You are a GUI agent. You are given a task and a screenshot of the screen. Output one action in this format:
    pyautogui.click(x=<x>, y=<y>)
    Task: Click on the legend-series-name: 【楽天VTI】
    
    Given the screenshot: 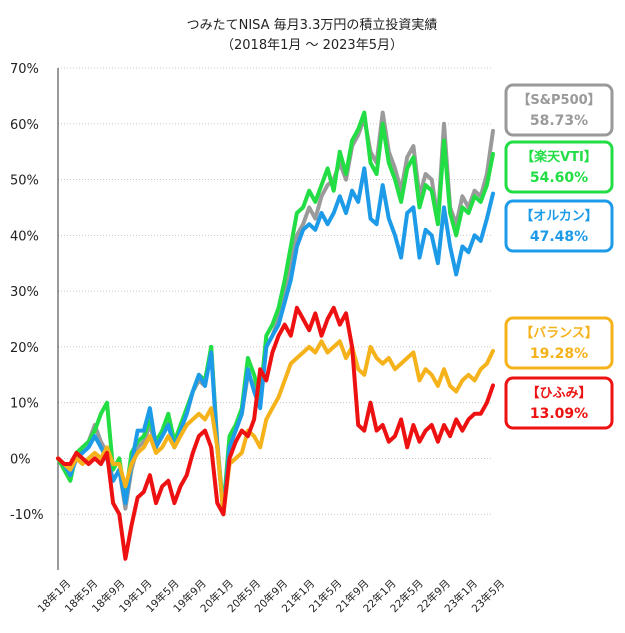 What is the action you would take?
    pyautogui.click(x=559, y=157)
    